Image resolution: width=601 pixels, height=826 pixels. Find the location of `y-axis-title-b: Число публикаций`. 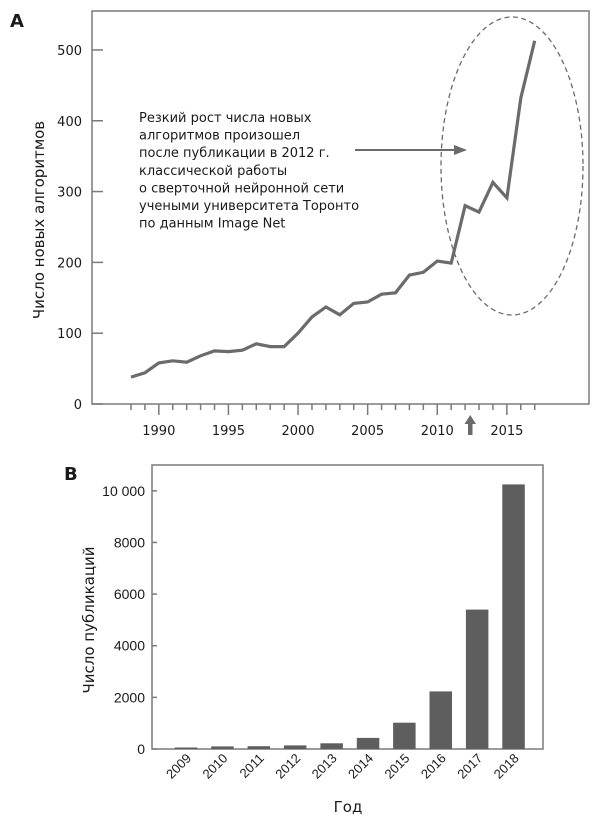

y-axis-title-b: Число публикаций is located at coordinates (89, 619).